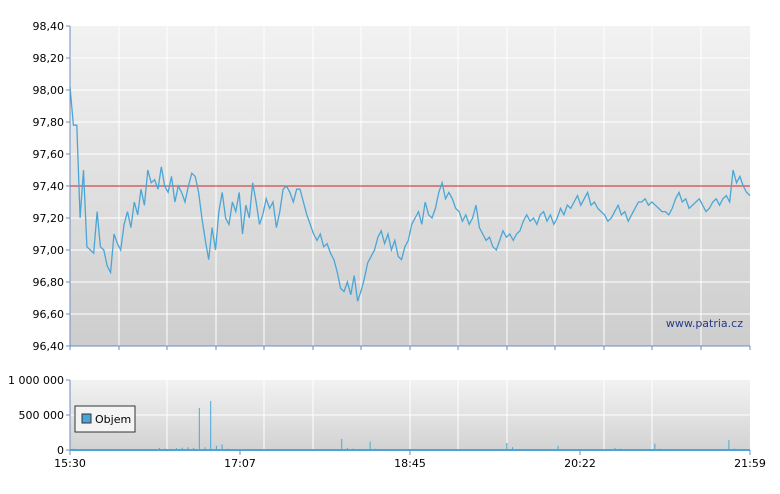 The width and height of the screenshot is (780, 494). I want to click on price-y-tick-label: 96,60, so click(49, 314).